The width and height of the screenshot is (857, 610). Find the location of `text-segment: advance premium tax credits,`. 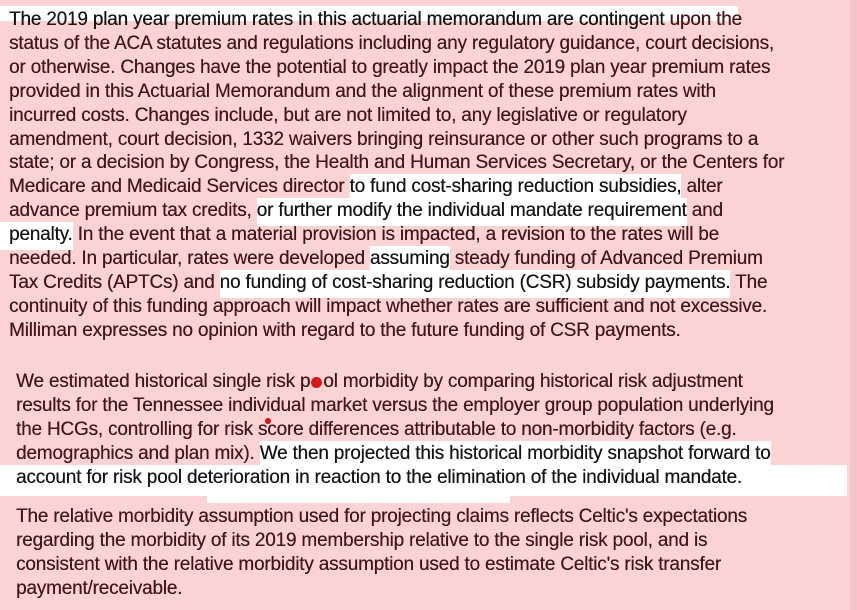

text-segment: advance premium tax credits, is located at coordinates (133, 211).